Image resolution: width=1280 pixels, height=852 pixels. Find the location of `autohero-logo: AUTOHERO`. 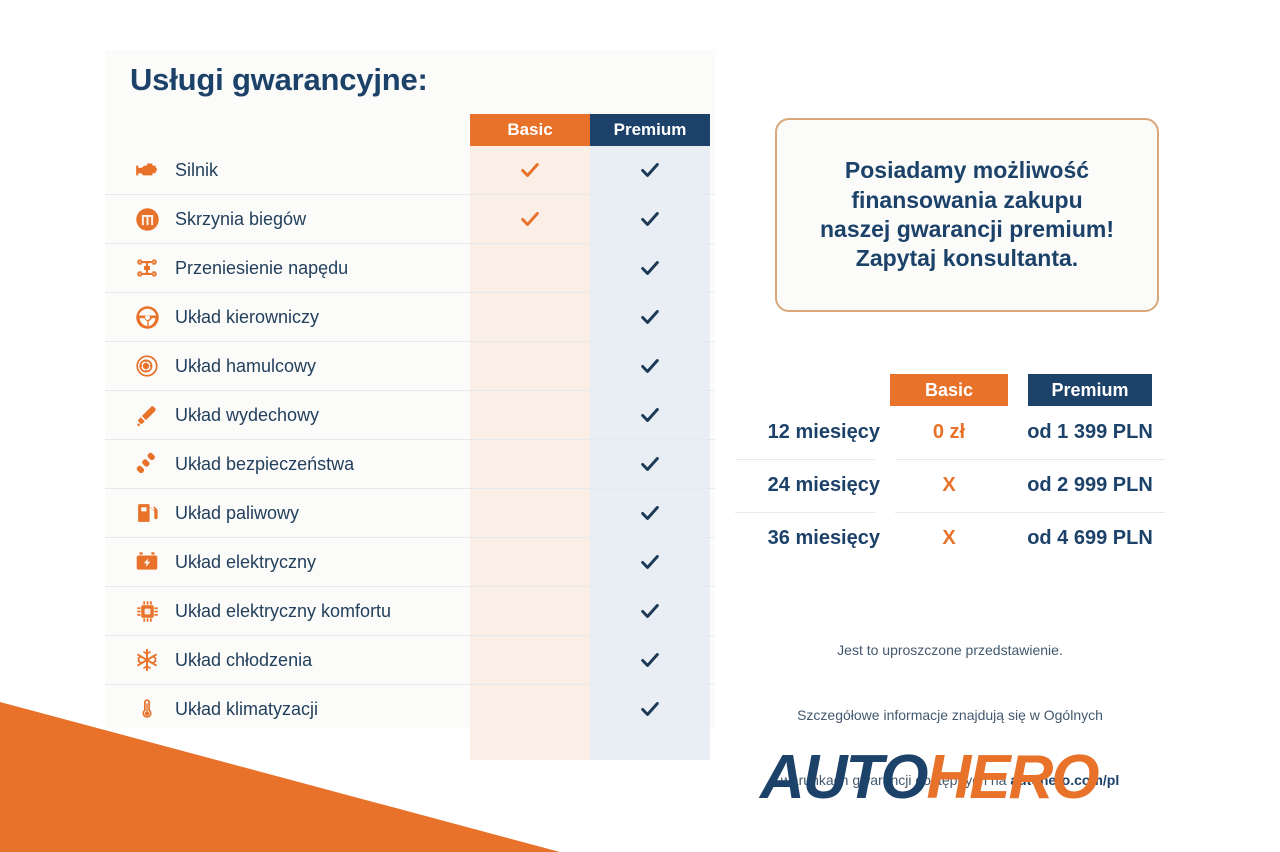

autohero-logo: AUTOHERO is located at coordinates (930, 777).